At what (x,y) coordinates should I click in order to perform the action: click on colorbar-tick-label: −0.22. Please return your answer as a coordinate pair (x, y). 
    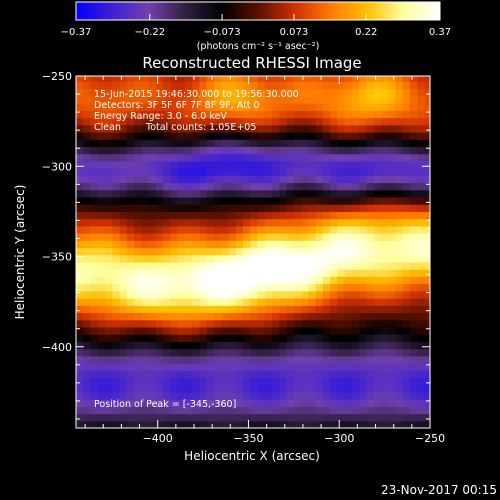
    Looking at the image, I should click on (149, 32).